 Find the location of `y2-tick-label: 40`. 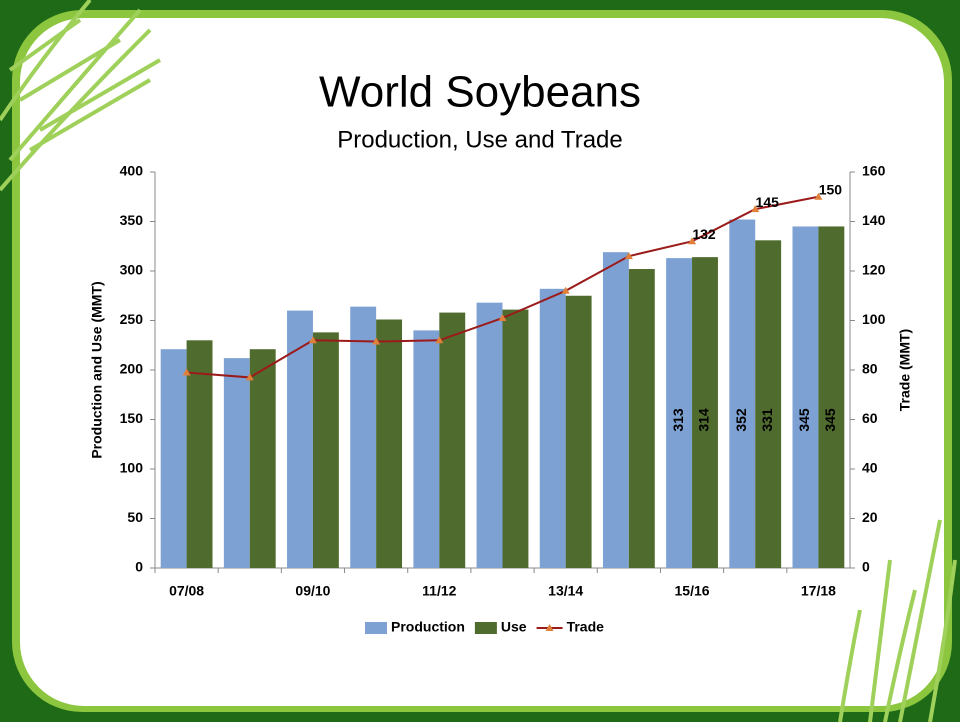

y2-tick-label: 40 is located at coordinates (870, 468).